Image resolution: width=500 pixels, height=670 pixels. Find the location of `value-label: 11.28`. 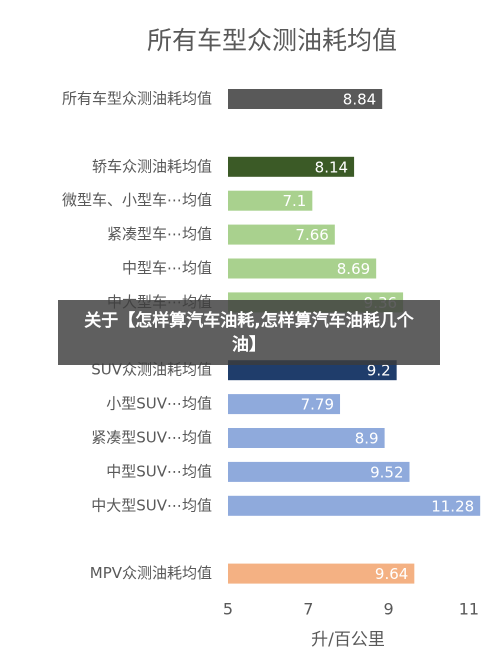

value-label: 11.28 is located at coordinates (452, 506).